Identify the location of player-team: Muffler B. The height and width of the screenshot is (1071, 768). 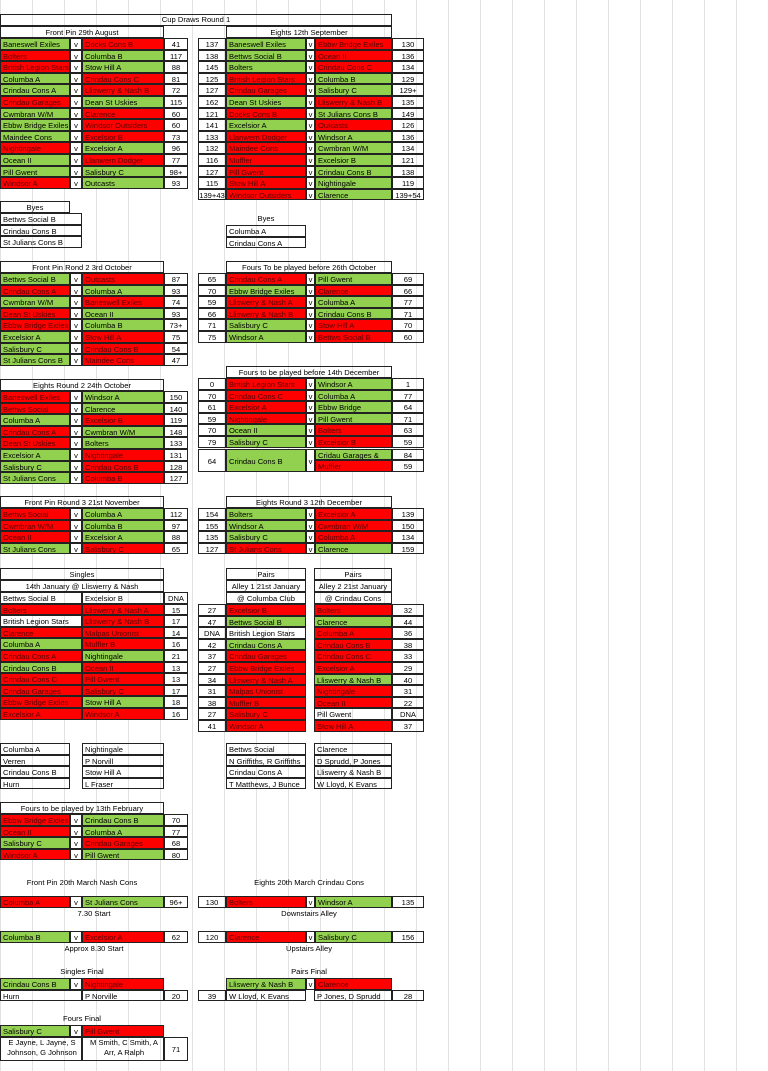
(123, 644).